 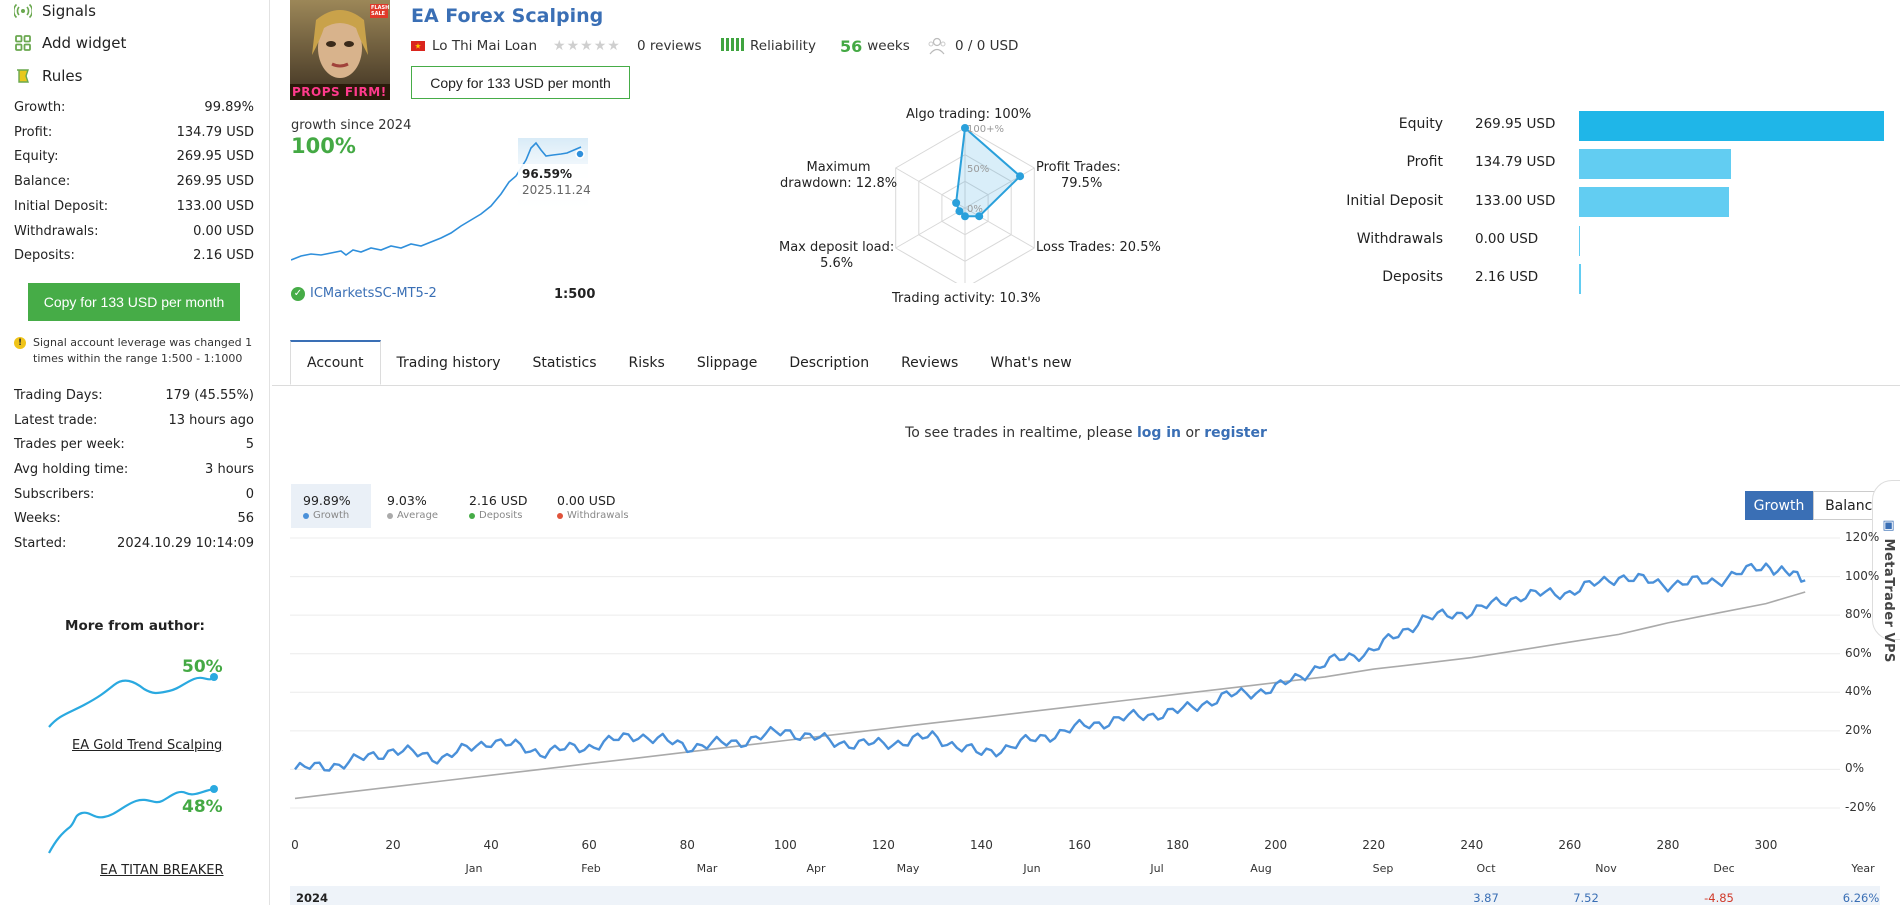 What do you see at coordinates (1276, 845) in the screenshot?
I see `x-tick-label: 200` at bounding box center [1276, 845].